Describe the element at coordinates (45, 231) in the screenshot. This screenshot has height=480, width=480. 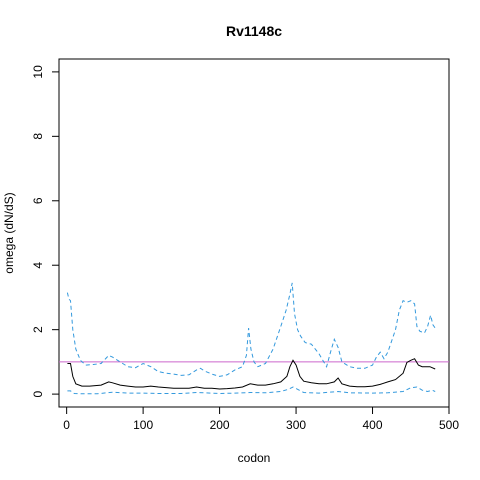
I see `y-axis: 0 2 4 6 8 10` at that location.